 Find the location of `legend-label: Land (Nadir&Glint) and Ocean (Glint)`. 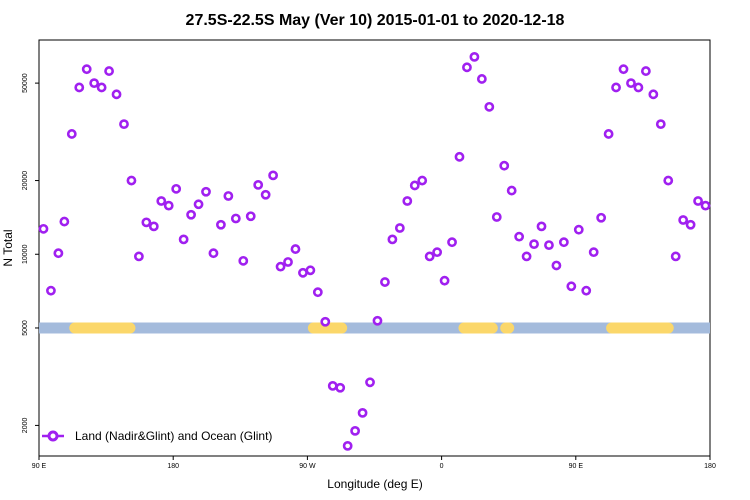

legend-label: Land (Nadir&Glint) and Ocean (Glint) is located at coordinates (173, 436).